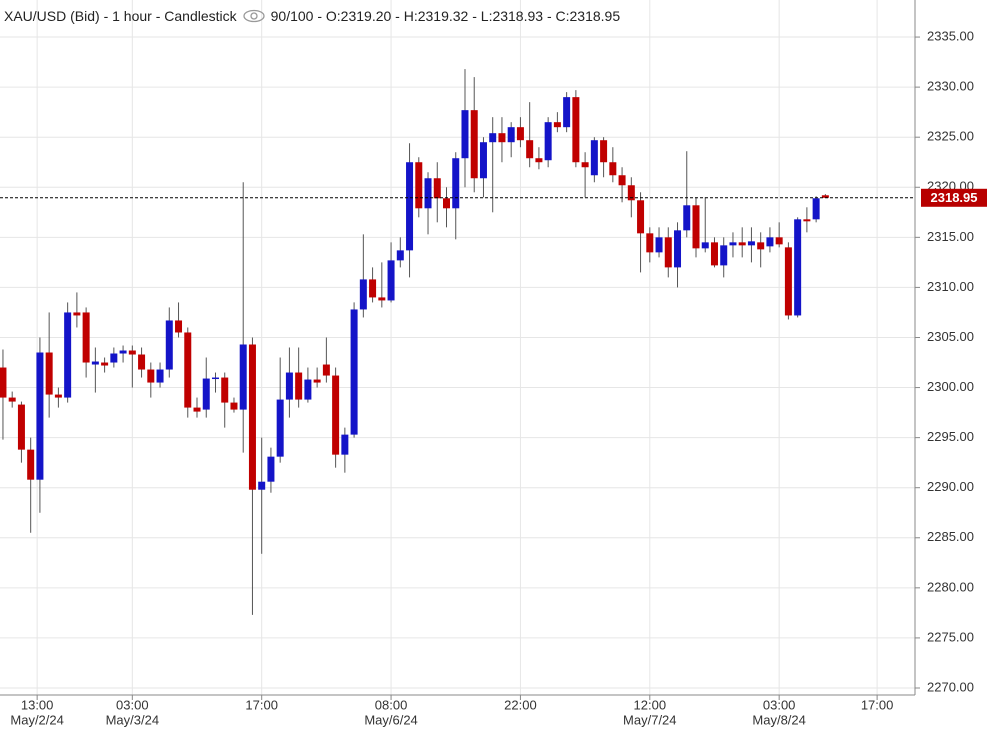 This screenshot has width=991, height=731. Describe the element at coordinates (132, 719) in the screenshot. I see `x-date-label: May/3/24` at that location.